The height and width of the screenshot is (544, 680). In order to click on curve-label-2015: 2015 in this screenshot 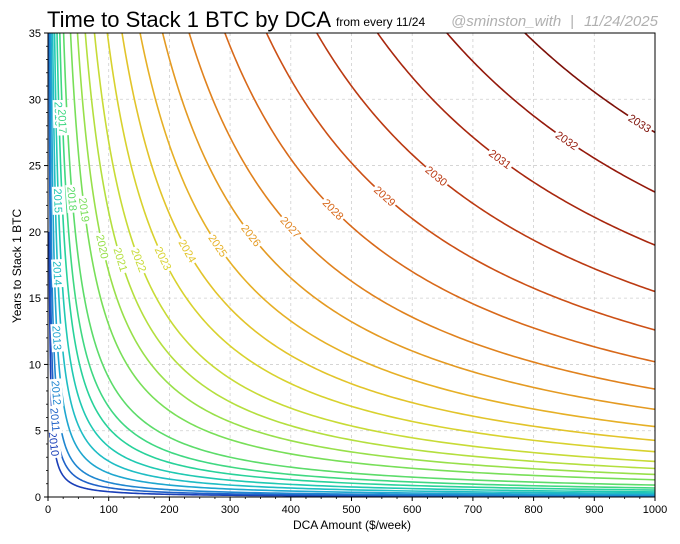, I will do `click(57, 200)`.